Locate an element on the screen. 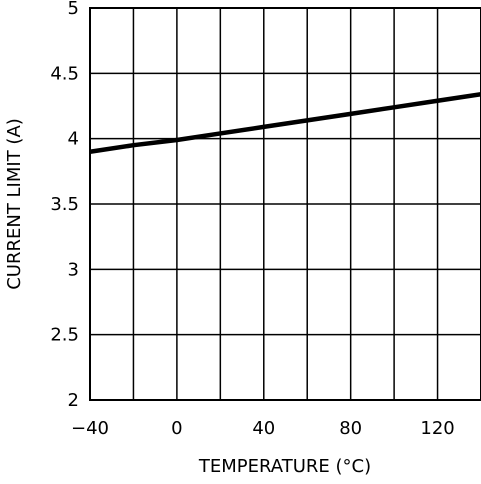  x-axis-label: TEMPERATURE (°C) is located at coordinates (284, 466).